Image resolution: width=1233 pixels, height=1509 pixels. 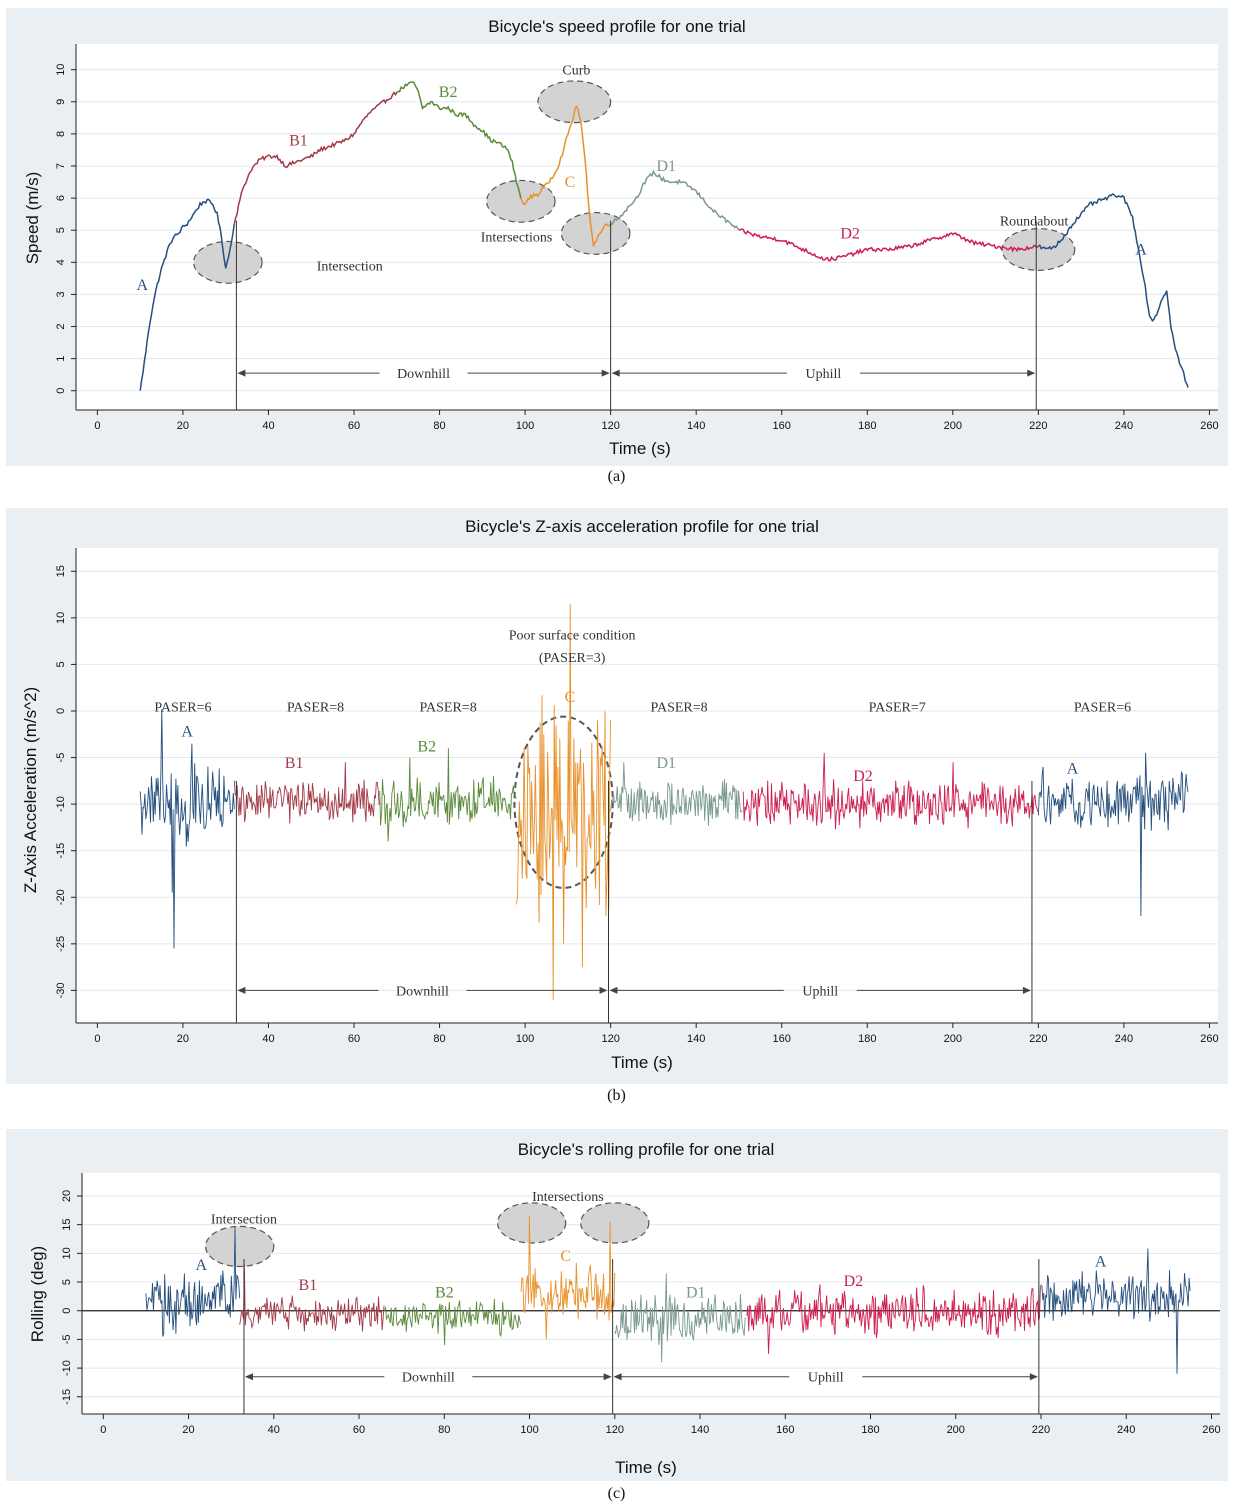 I want to click on series-line-c, so click(x=566, y=176).